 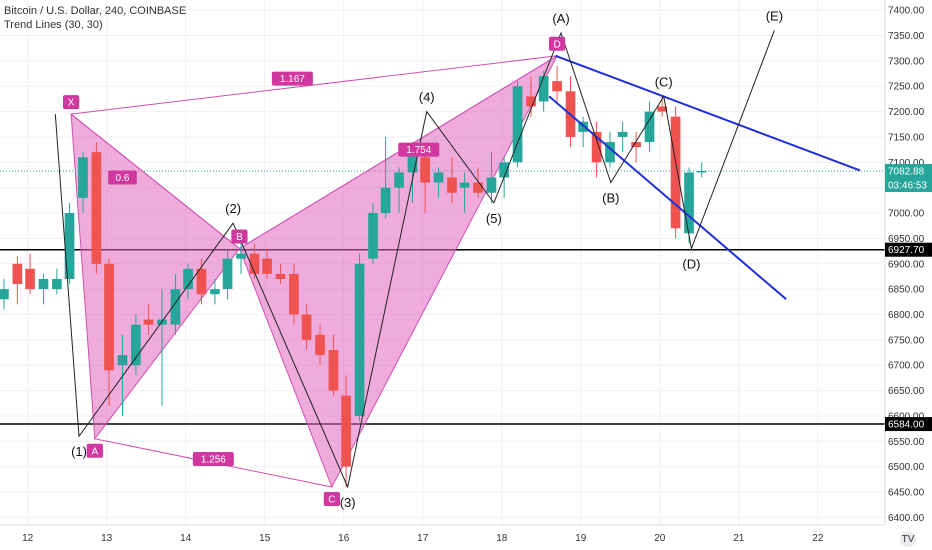 I want to click on wave-label: (A), so click(x=560, y=18).